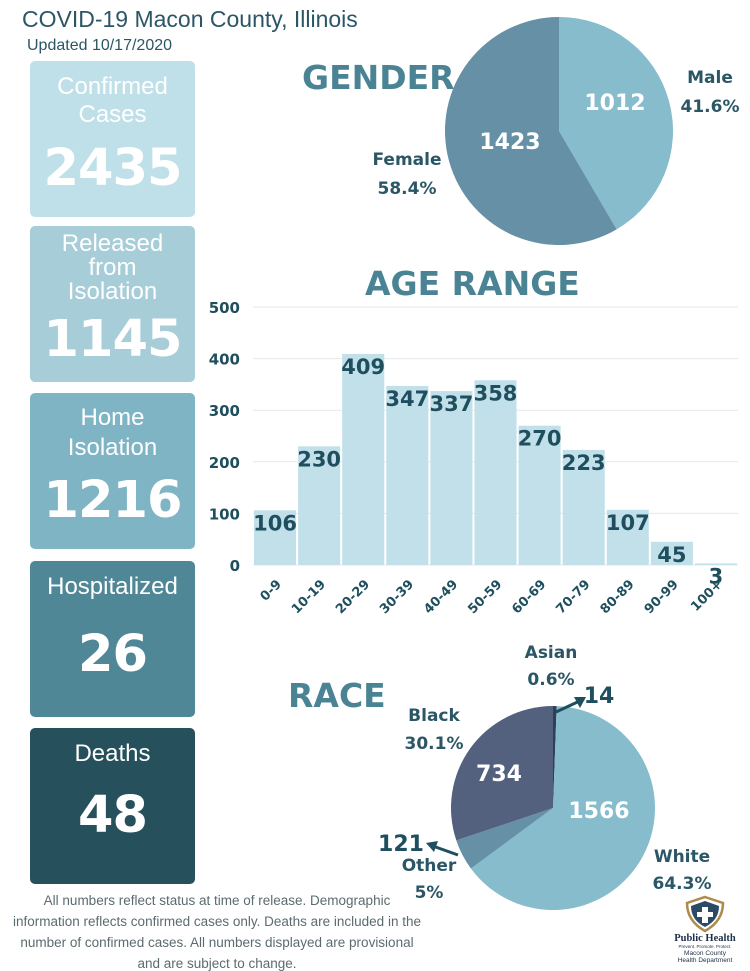 The height and width of the screenshot is (971, 750). I want to click on y-tick-label: 100, so click(224, 514).